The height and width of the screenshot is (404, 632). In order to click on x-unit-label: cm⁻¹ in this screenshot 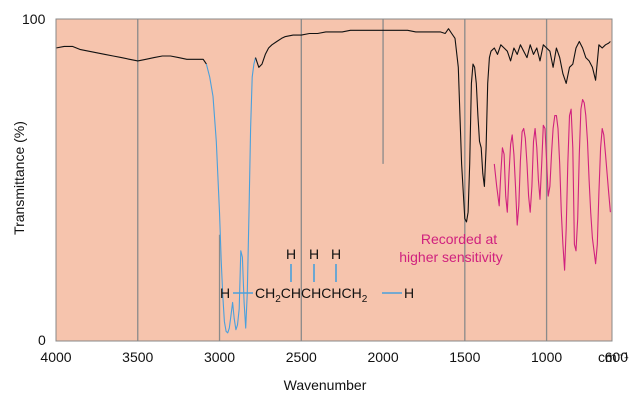, I will do `click(613, 357)`.